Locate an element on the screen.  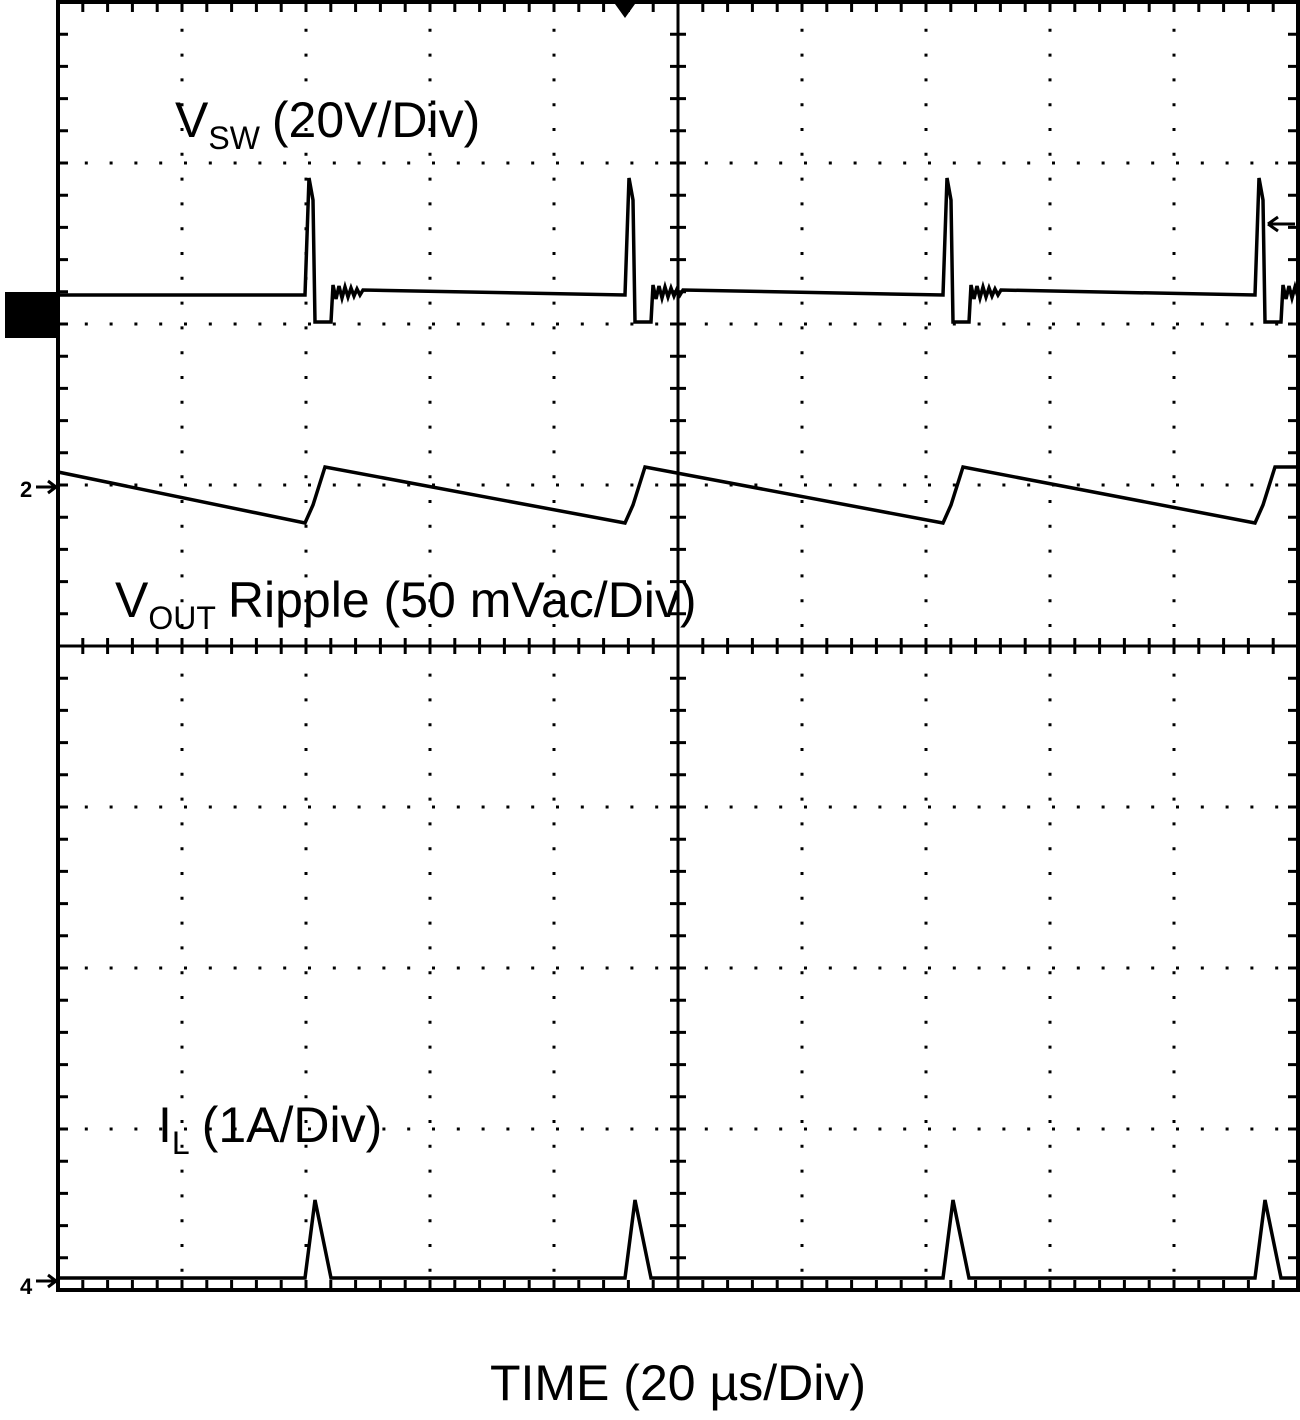
trigger-level is located at coordinates (1281, 224).